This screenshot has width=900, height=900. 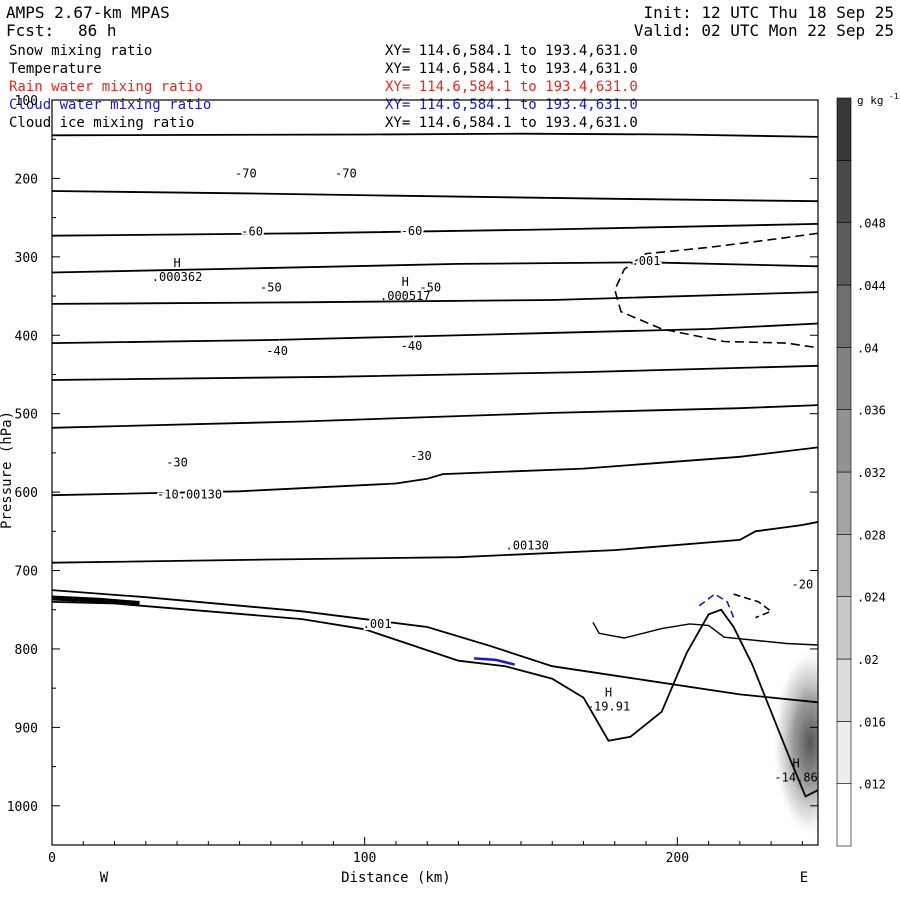 What do you see at coordinates (795, 777) in the screenshot?
I see `extremum-value: -14.86` at bounding box center [795, 777].